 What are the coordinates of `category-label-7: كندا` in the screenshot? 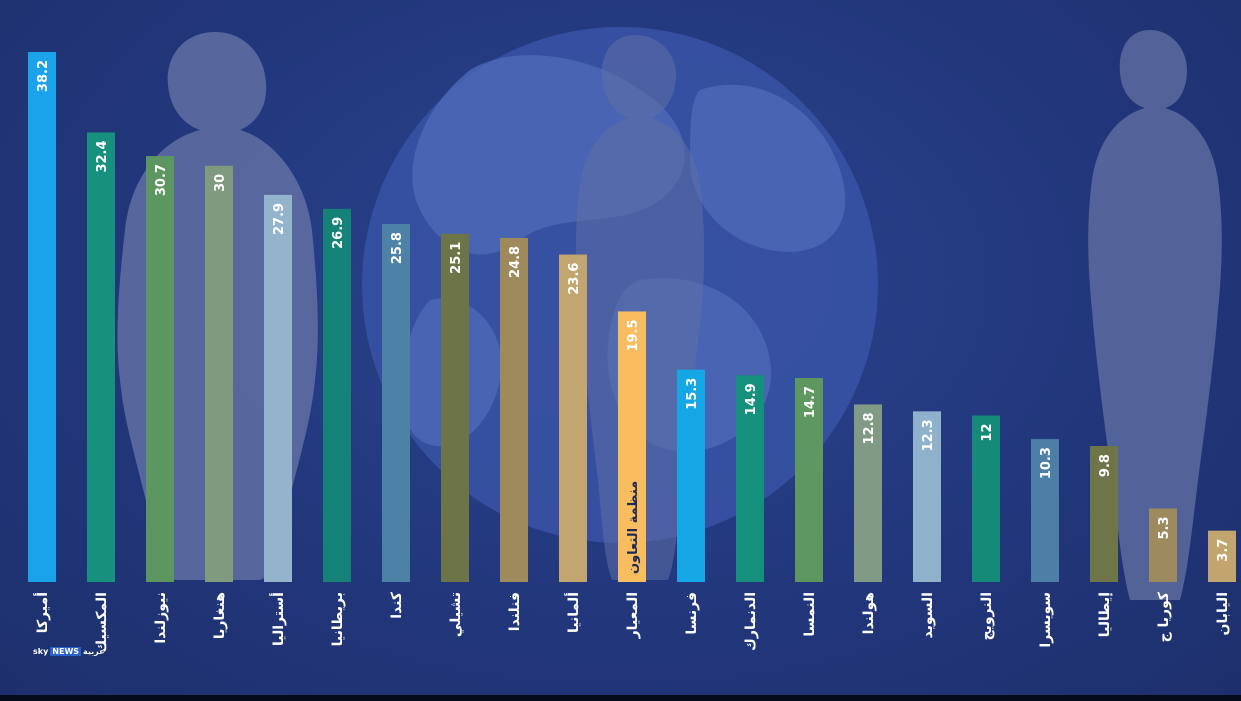 It's located at (397, 605).